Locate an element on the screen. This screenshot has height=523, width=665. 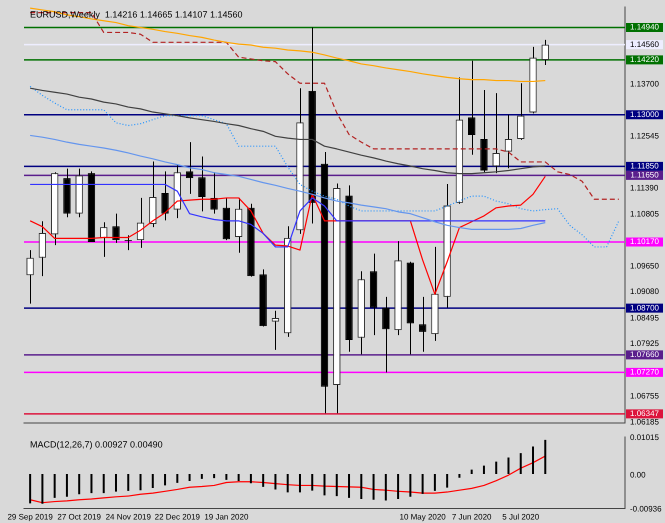
ref-line-label: 1.14560 is located at coordinates (645, 44).